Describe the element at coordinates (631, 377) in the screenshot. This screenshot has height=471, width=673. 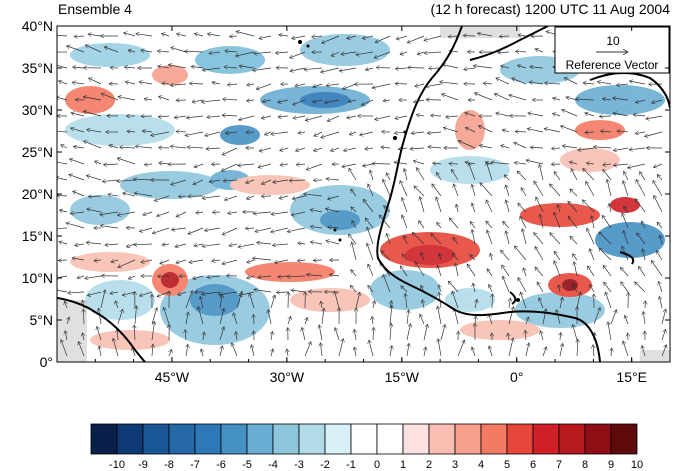
I see `lon-label: 15°E` at that location.